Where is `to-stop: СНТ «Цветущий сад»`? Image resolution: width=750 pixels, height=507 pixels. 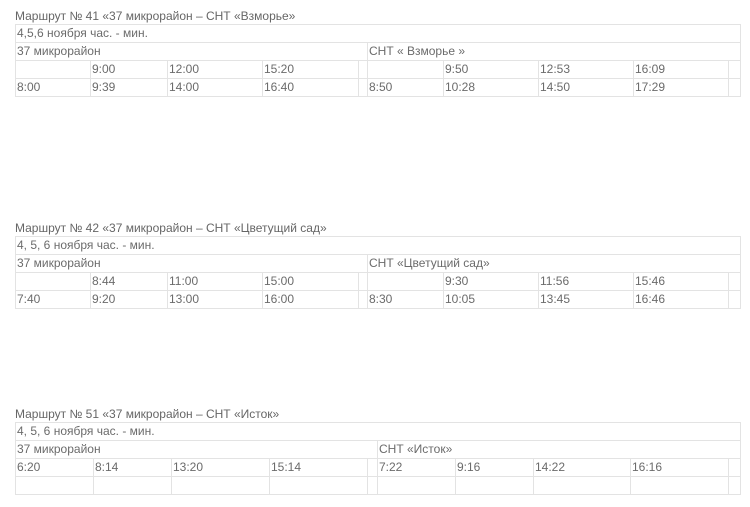 to-stop: СНТ «Цветущий сад» is located at coordinates (554, 263).